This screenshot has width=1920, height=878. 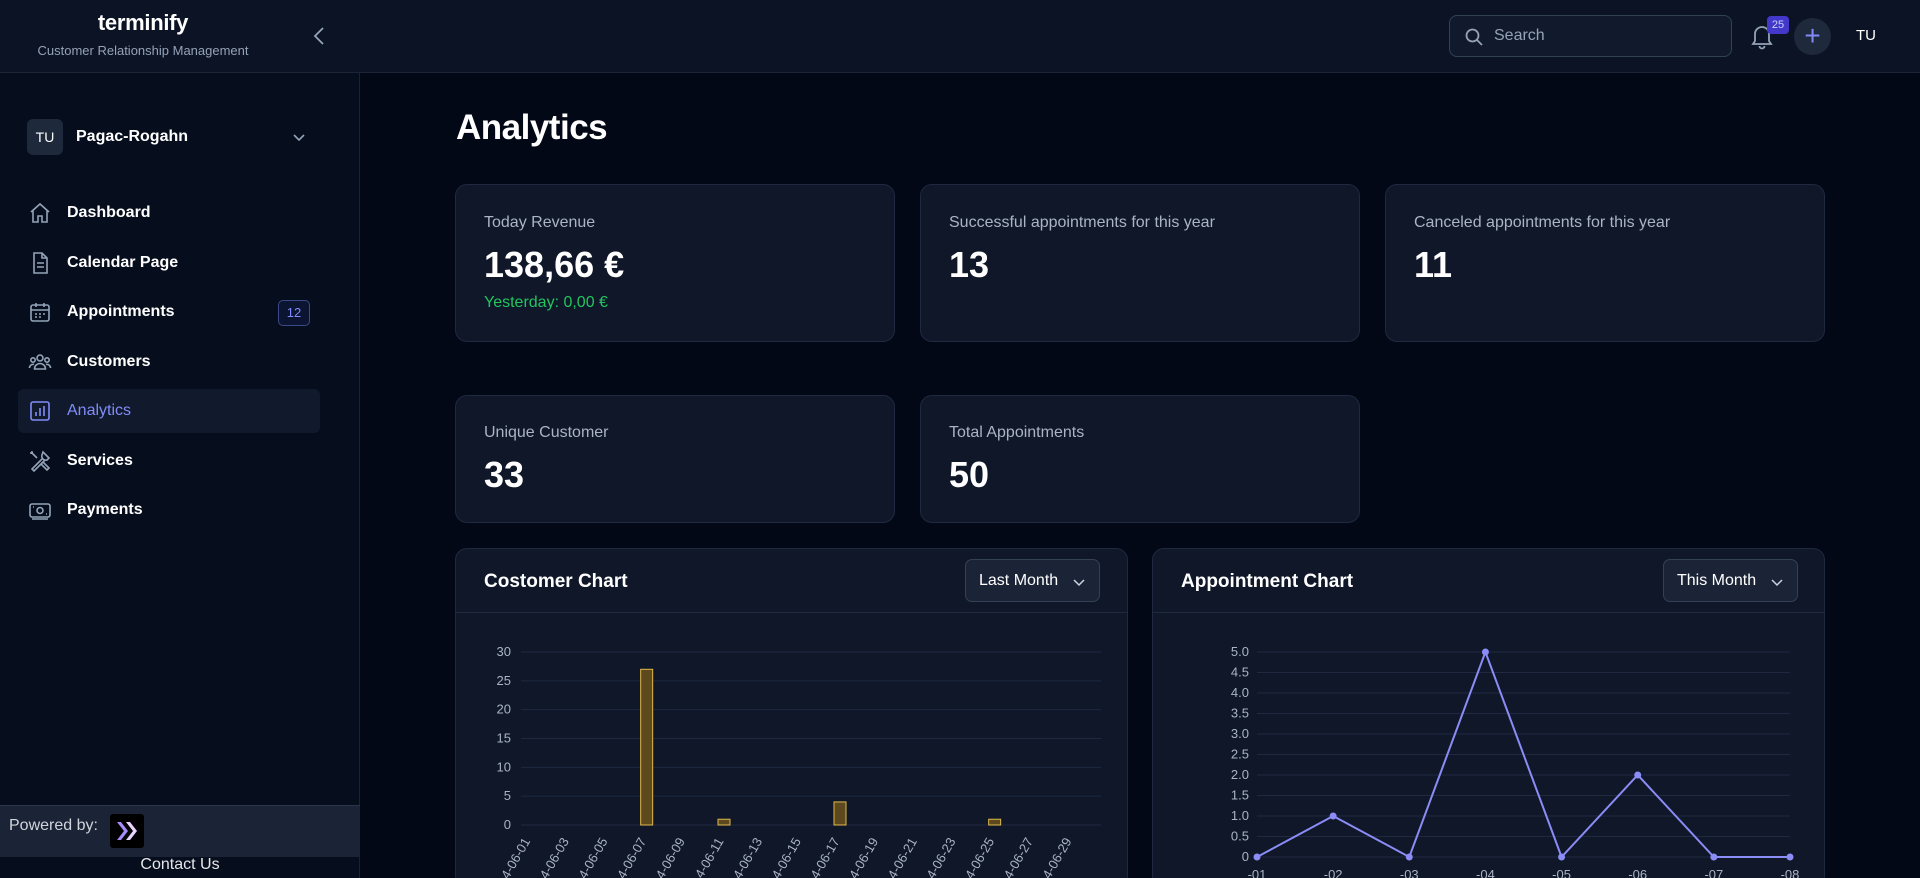 I want to click on sidebar-item-calendar-page: Calendar Page, so click(x=169, y=263).